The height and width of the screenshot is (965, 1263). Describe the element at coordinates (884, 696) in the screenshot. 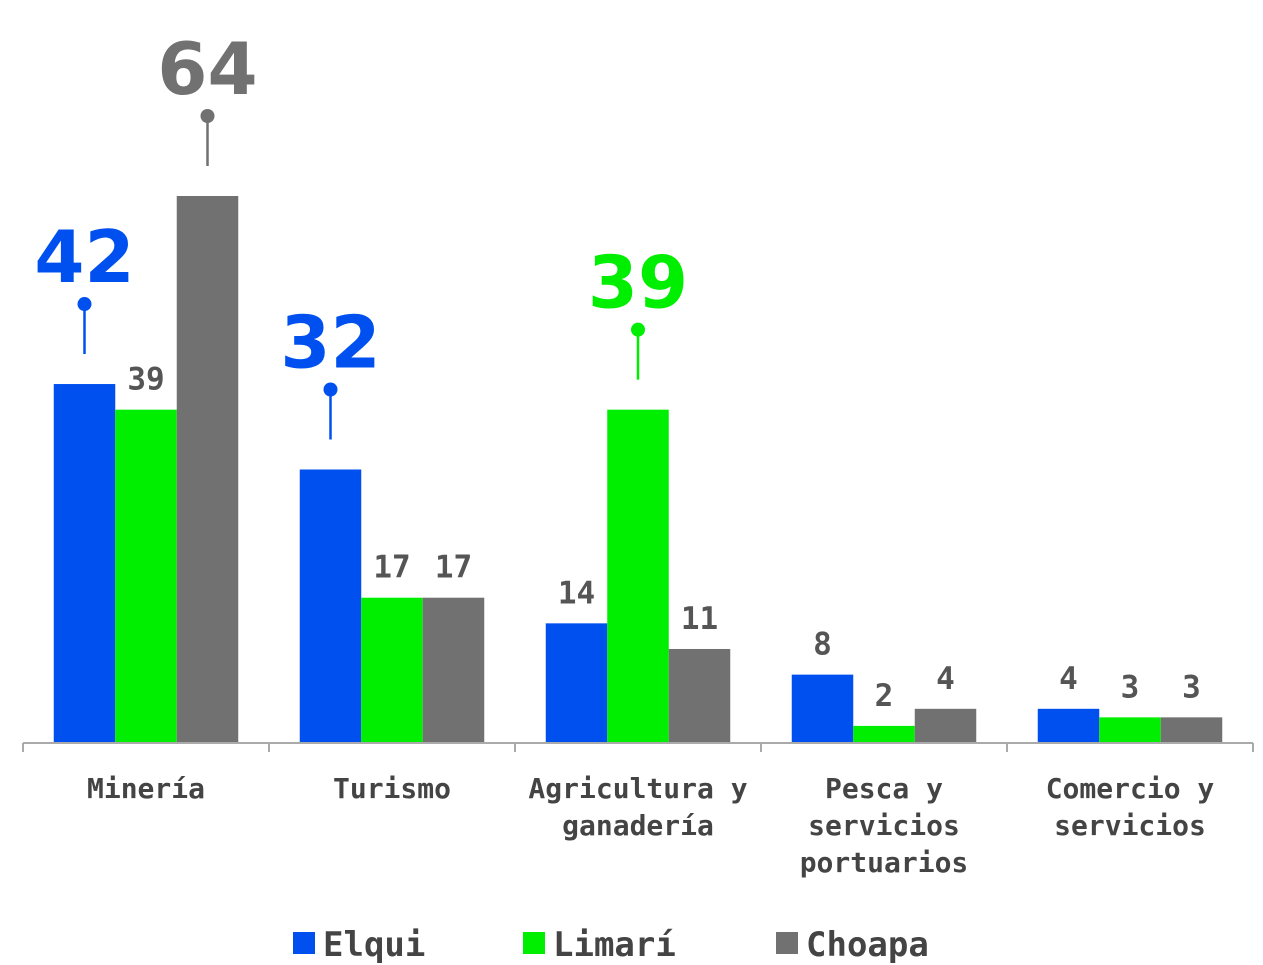

I see `value-label: 2` at that location.